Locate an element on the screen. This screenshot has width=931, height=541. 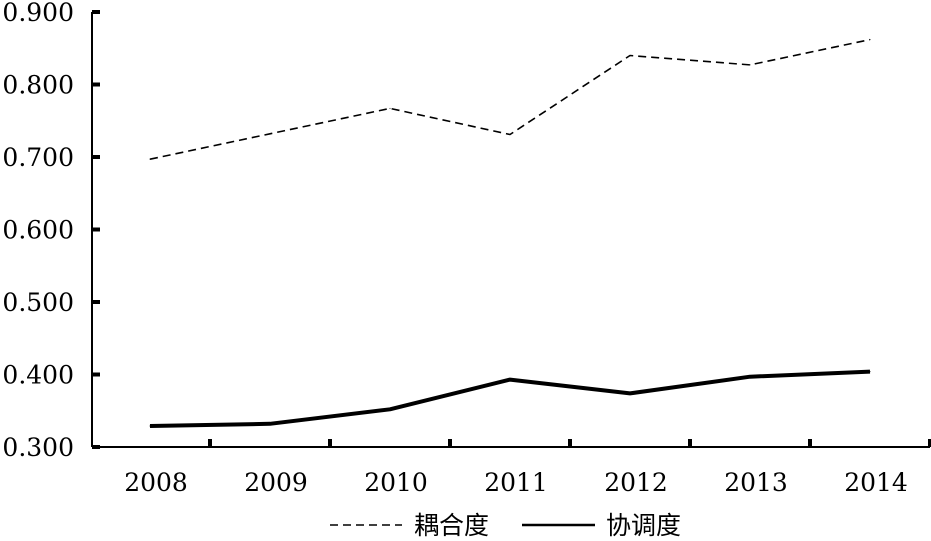
y-tick-label: 0.500 is located at coordinates (38, 302).